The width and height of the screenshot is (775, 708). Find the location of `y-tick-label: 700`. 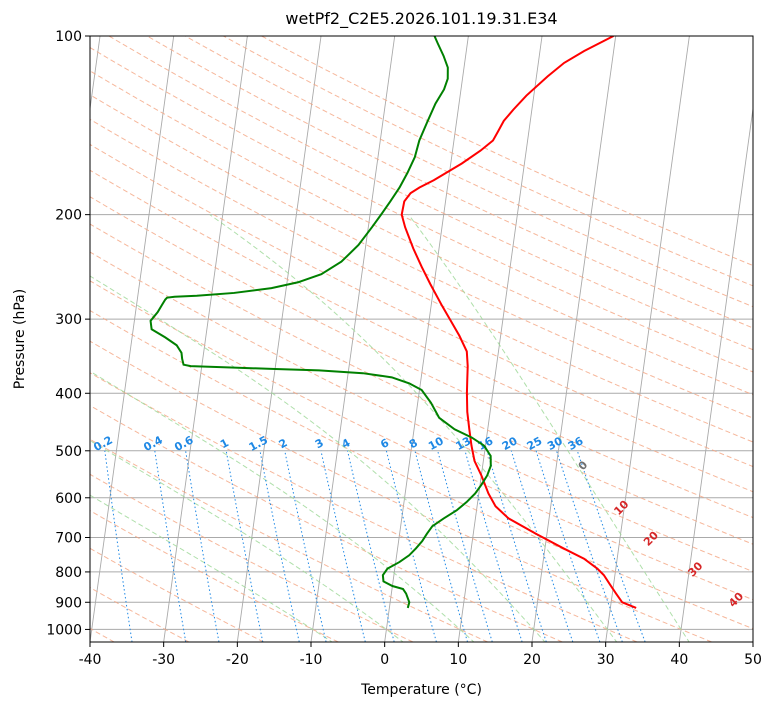

y-tick-label: 700 is located at coordinates (68, 539).